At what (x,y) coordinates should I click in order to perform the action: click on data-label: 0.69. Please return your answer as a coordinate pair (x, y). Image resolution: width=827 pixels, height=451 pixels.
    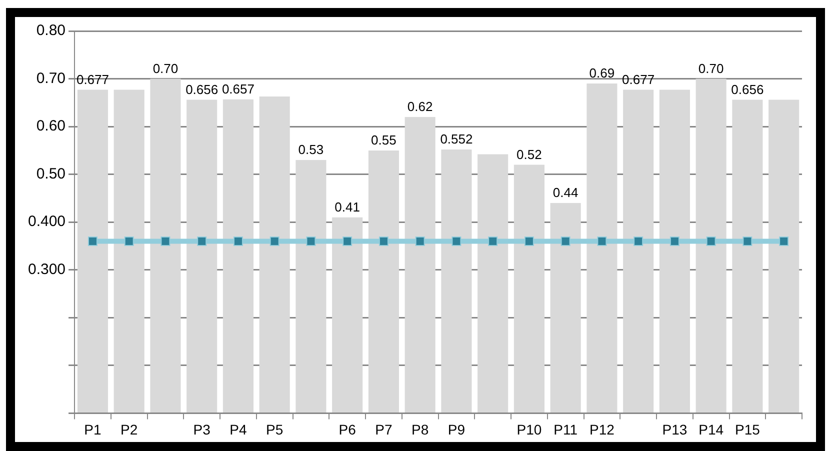
    Looking at the image, I should click on (602, 73).